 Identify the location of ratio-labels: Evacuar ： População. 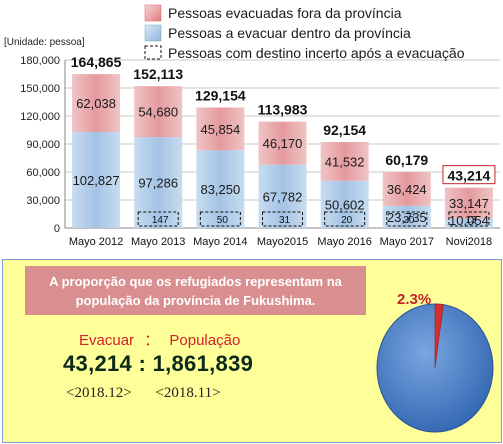
(159, 339).